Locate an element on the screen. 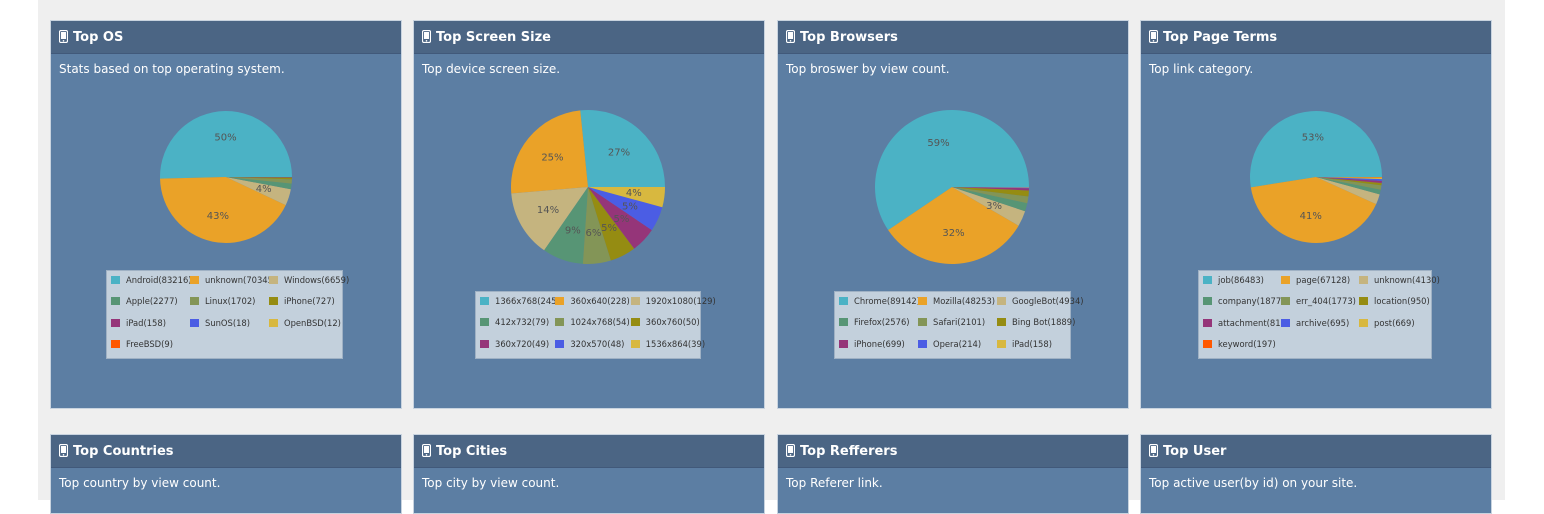 Image resolution: width=1544 pixels, height=514 pixels. pie-slice-percent-label: 6% is located at coordinates (593, 233).